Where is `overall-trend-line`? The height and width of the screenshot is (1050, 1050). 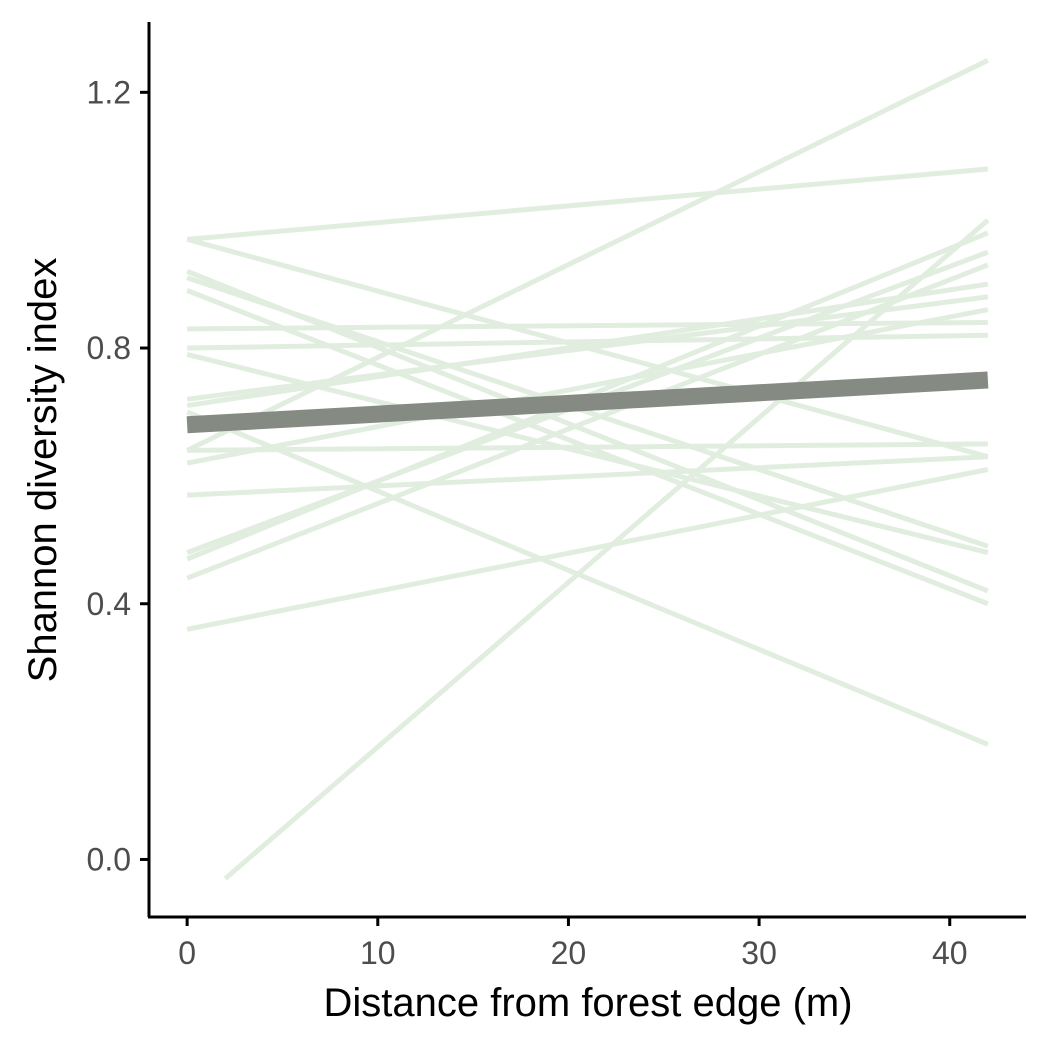 overall-trend-line is located at coordinates (587, 402).